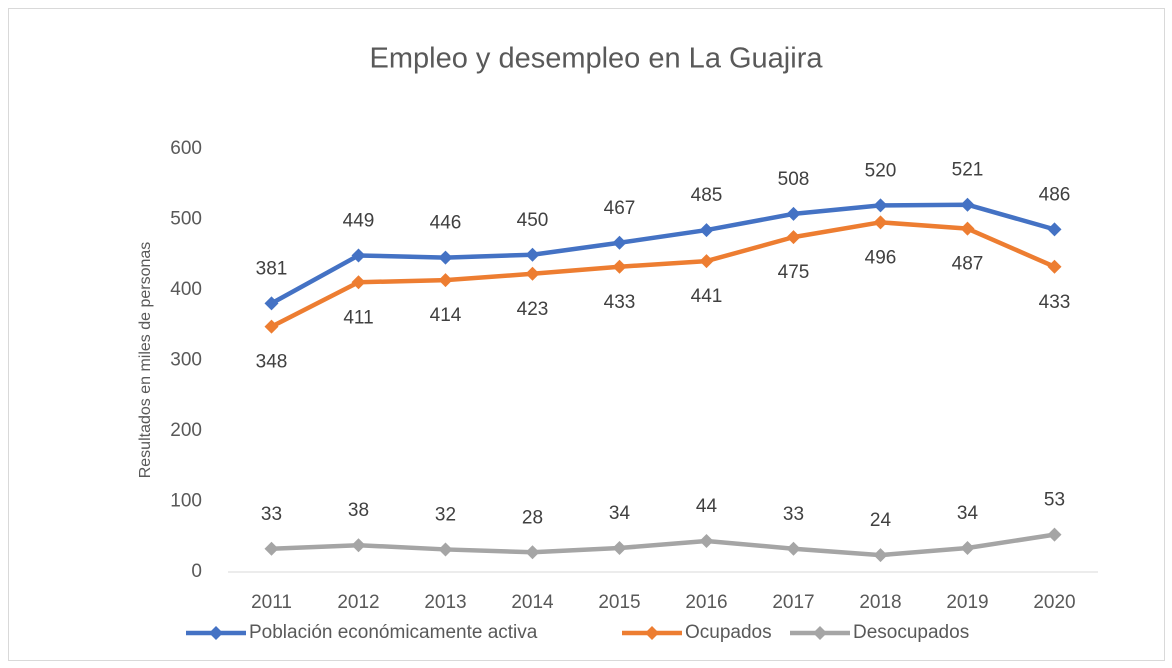 Image resolution: width=1172 pixels, height=668 pixels. I want to click on x-tick-label: 2018, so click(880, 602).